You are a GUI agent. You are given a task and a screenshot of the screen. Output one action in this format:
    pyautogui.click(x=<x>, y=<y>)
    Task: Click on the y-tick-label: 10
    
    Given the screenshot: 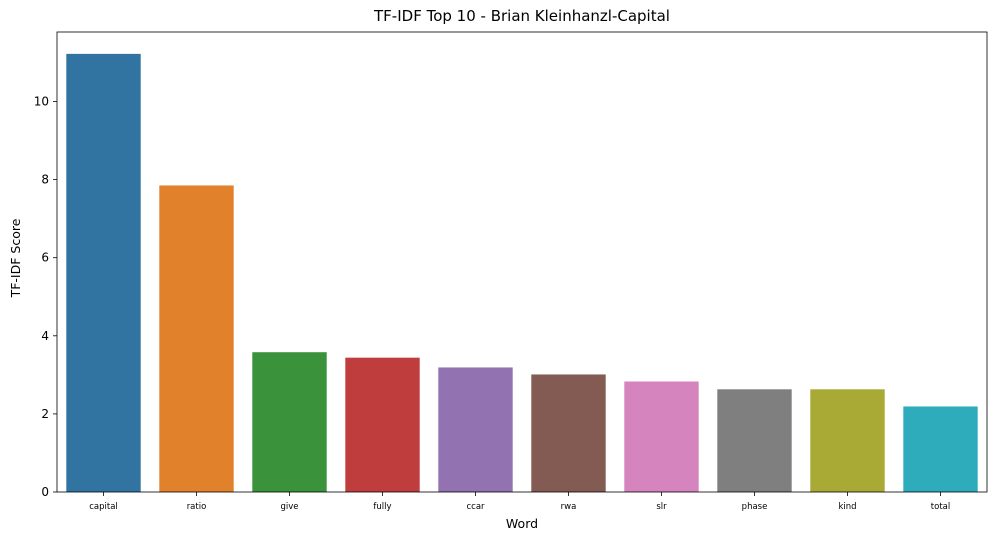 What is the action you would take?
    pyautogui.click(x=41, y=102)
    